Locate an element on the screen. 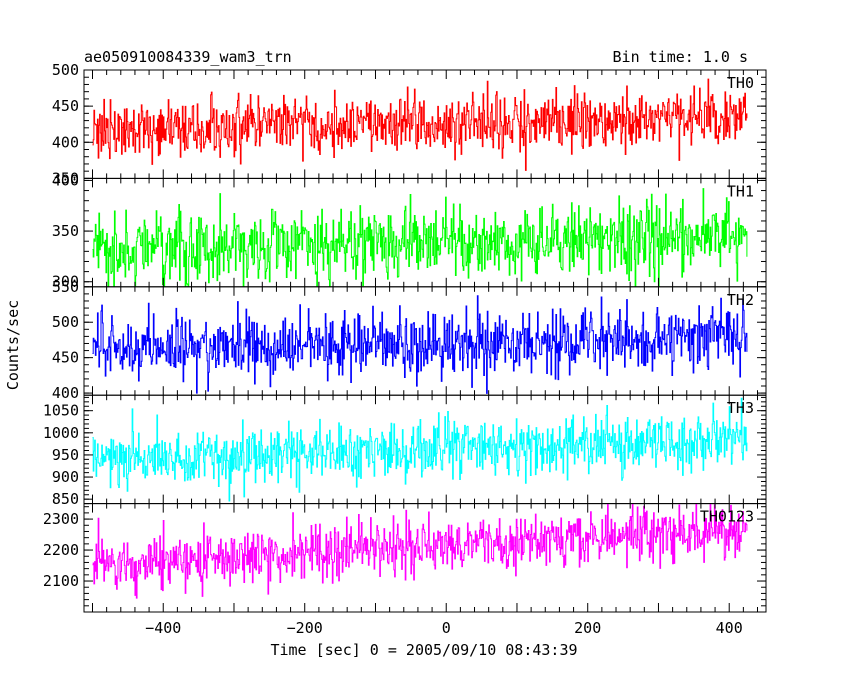 This screenshot has height=680, width=850. y-tick-label: 950 is located at coordinates (65, 455).